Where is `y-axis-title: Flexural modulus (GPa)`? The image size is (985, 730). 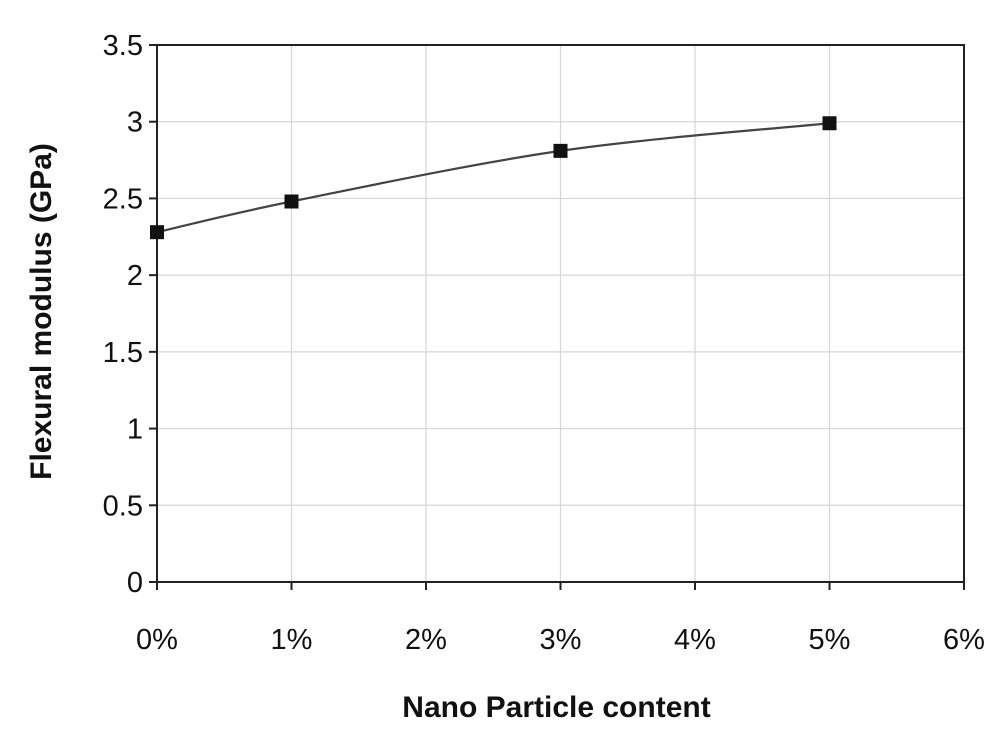 y-axis-title: Flexural modulus (GPa) is located at coordinates (41, 311).